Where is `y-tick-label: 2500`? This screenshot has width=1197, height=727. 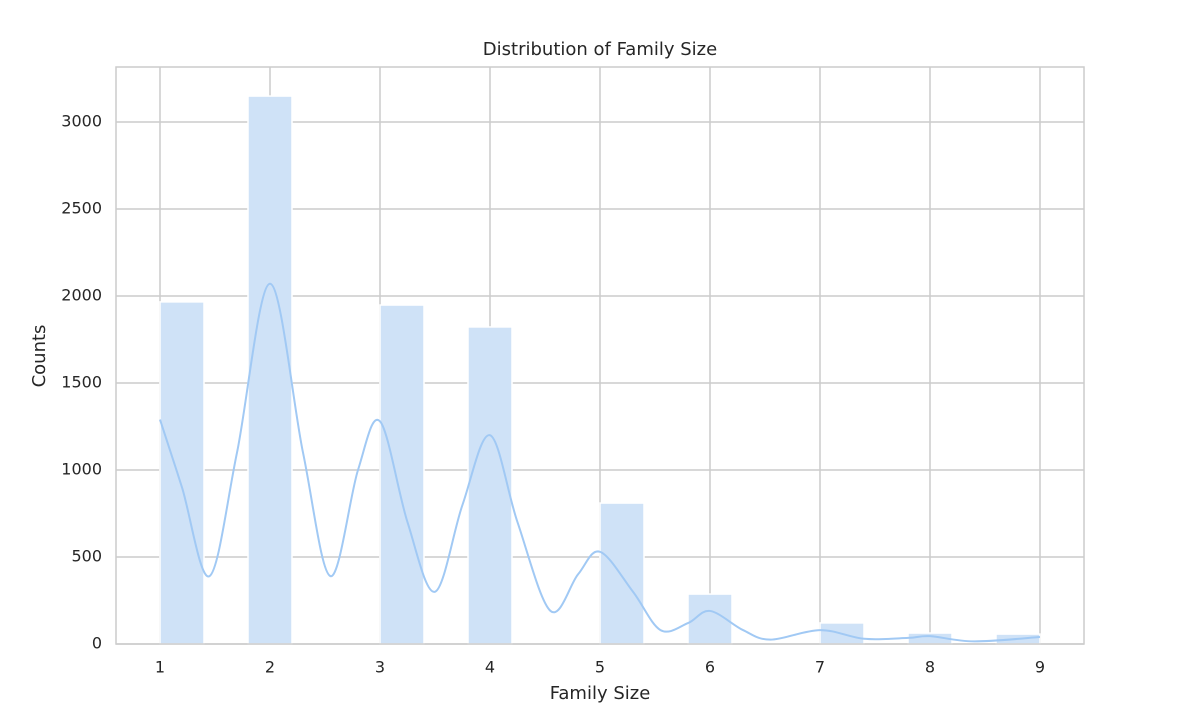
y-tick-label: 2500 is located at coordinates (81, 207).